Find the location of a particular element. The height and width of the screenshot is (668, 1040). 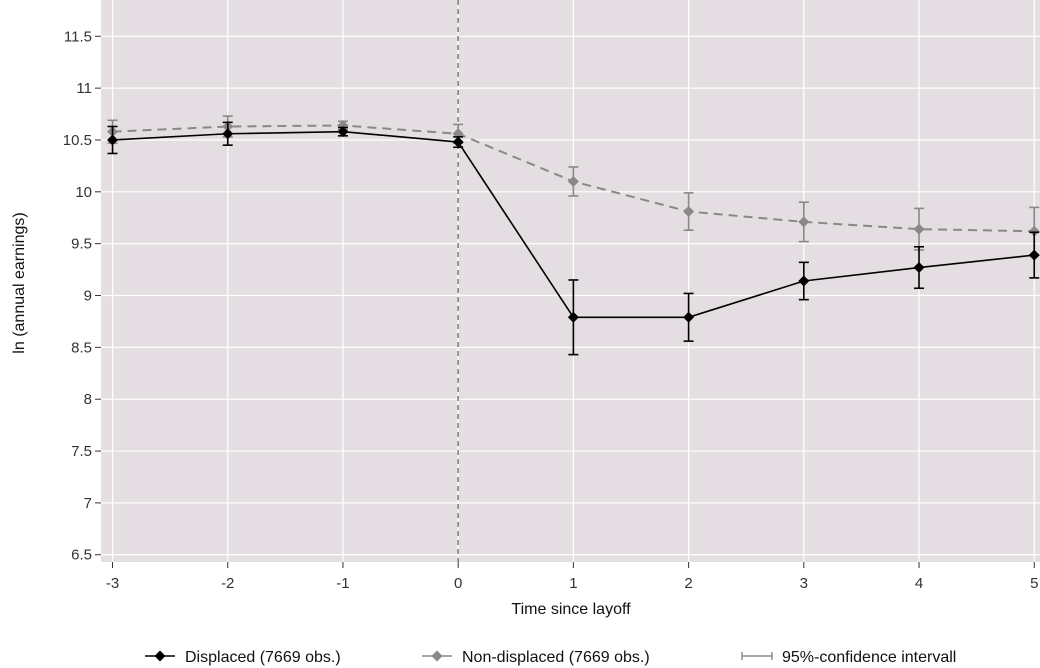

y-tick-label: 6.5 is located at coordinates (81, 555).